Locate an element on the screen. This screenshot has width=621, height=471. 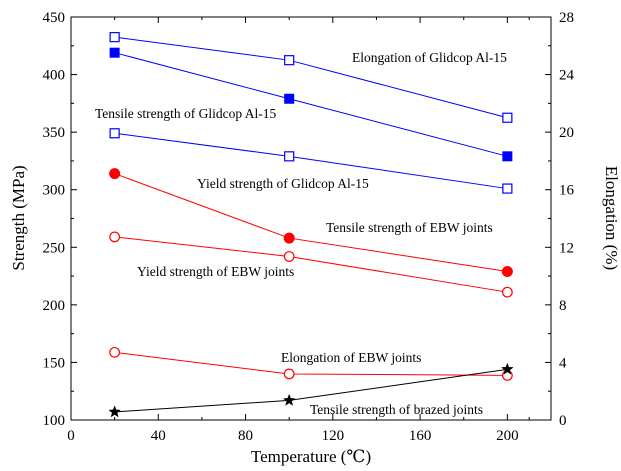
x-tick-label: 200 is located at coordinates (507, 436).